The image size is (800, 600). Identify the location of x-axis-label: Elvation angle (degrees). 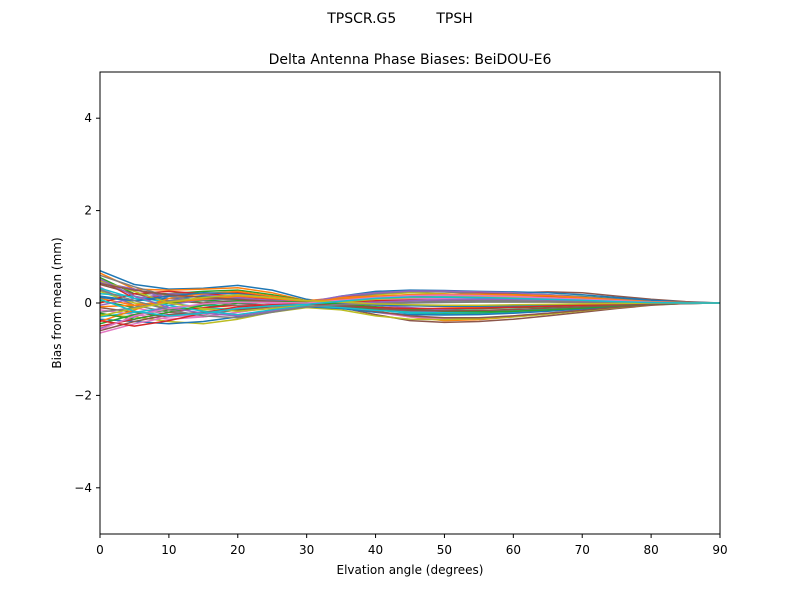
(410, 570).